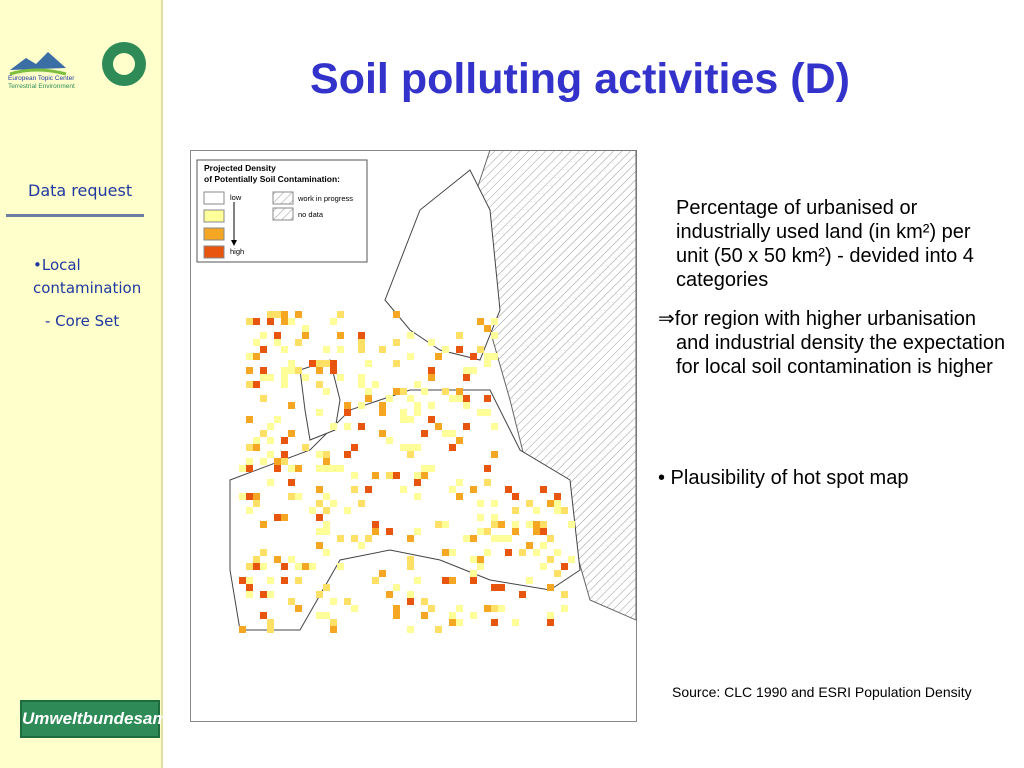  Describe the element at coordinates (407, 472) in the screenshot. I see `map-cells` at that location.